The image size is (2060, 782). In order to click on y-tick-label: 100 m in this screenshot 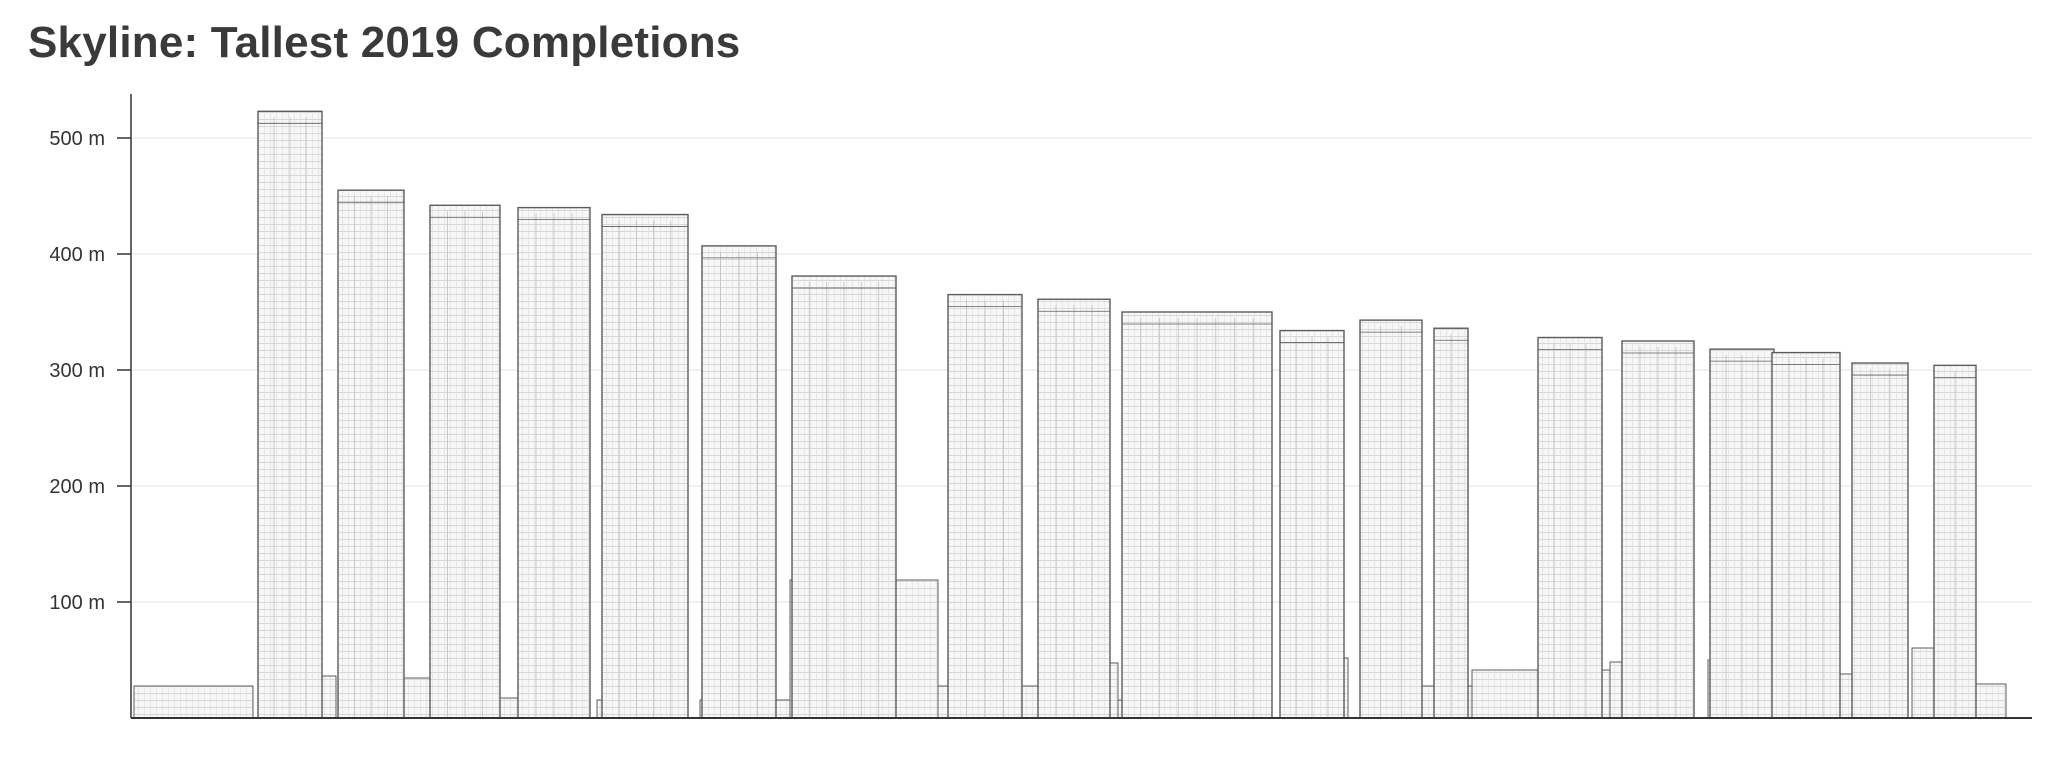, I will do `click(77, 603)`.